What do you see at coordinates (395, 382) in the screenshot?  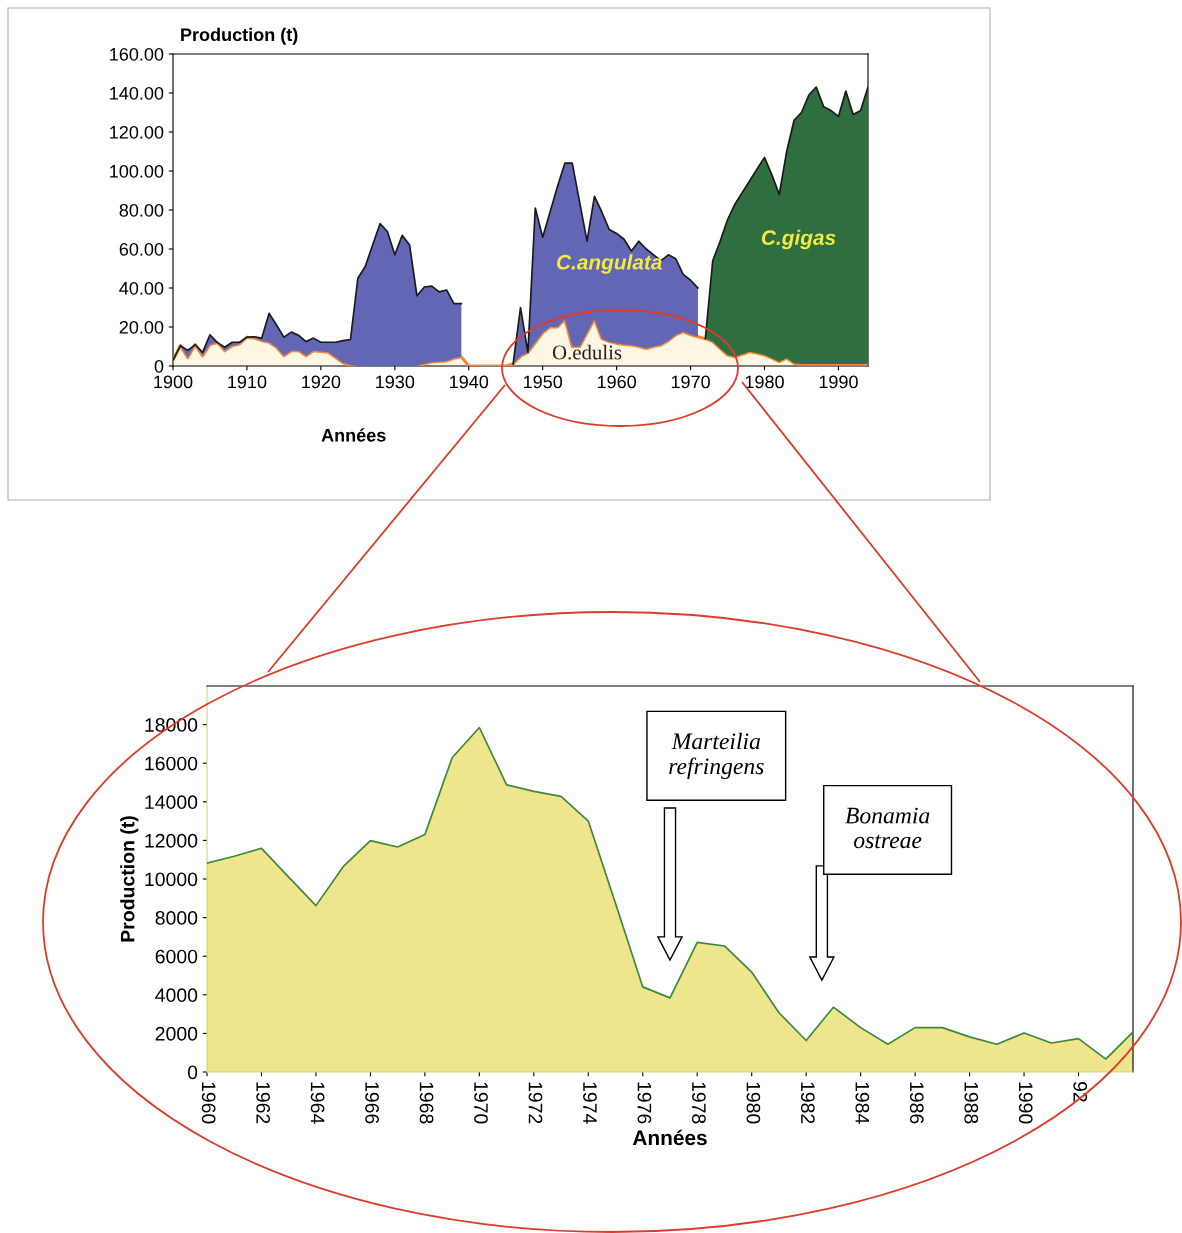 I see `x-tick-label: 1930` at bounding box center [395, 382].